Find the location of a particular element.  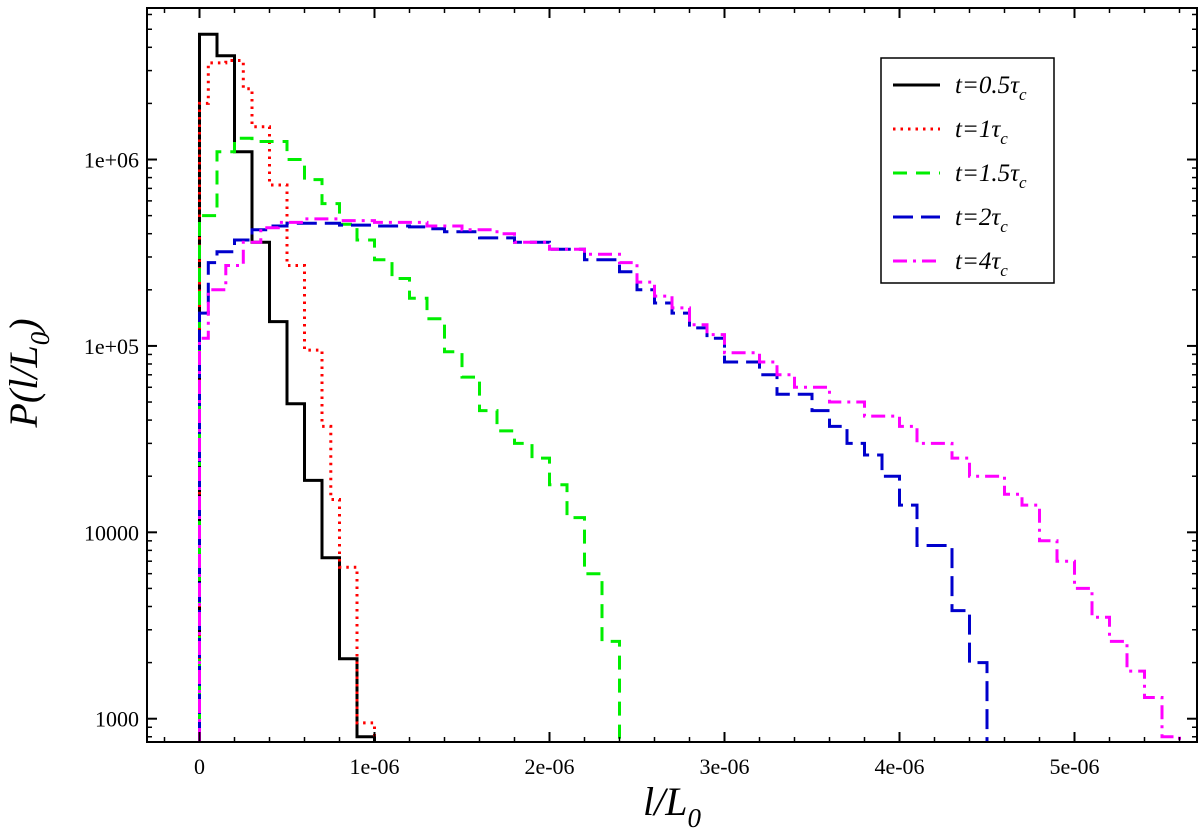

x-tick-label: 2e-06 is located at coordinates (549, 766).